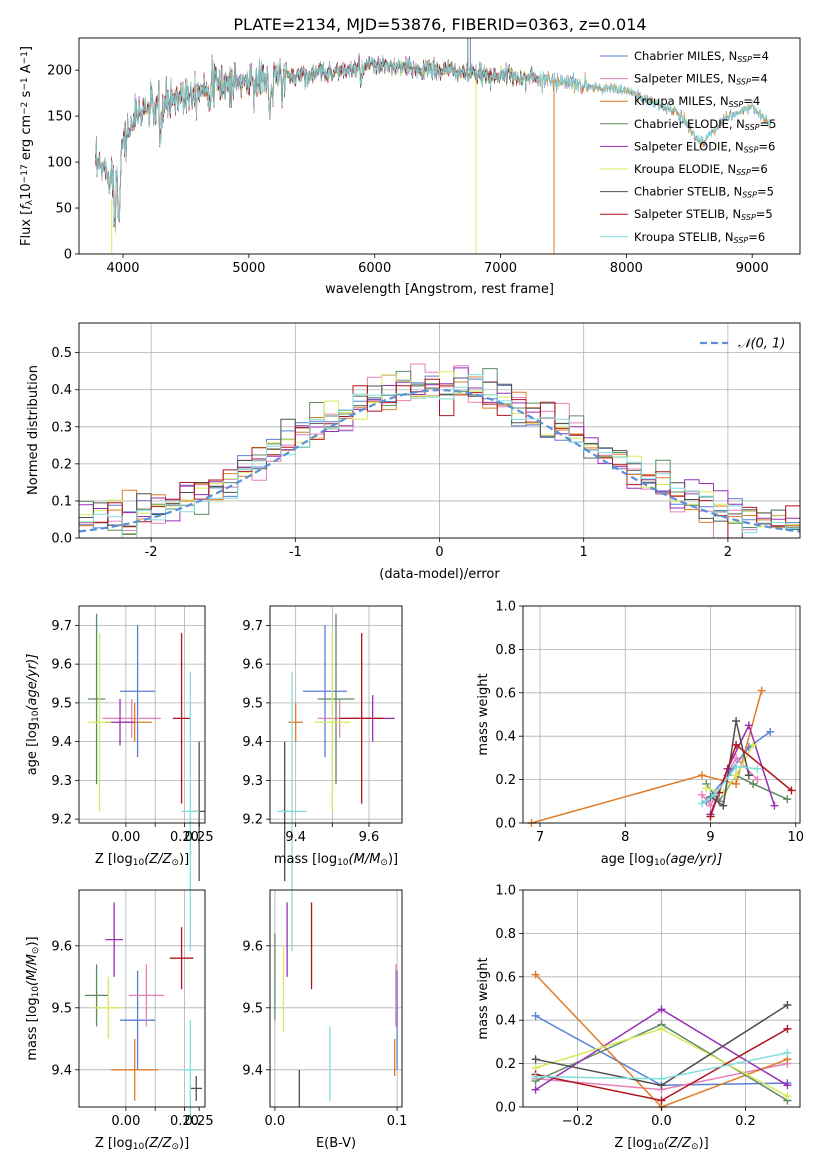 The width and height of the screenshot is (819, 1170). I want to click on x-axis-label-part: mass [log, so click(305, 859).